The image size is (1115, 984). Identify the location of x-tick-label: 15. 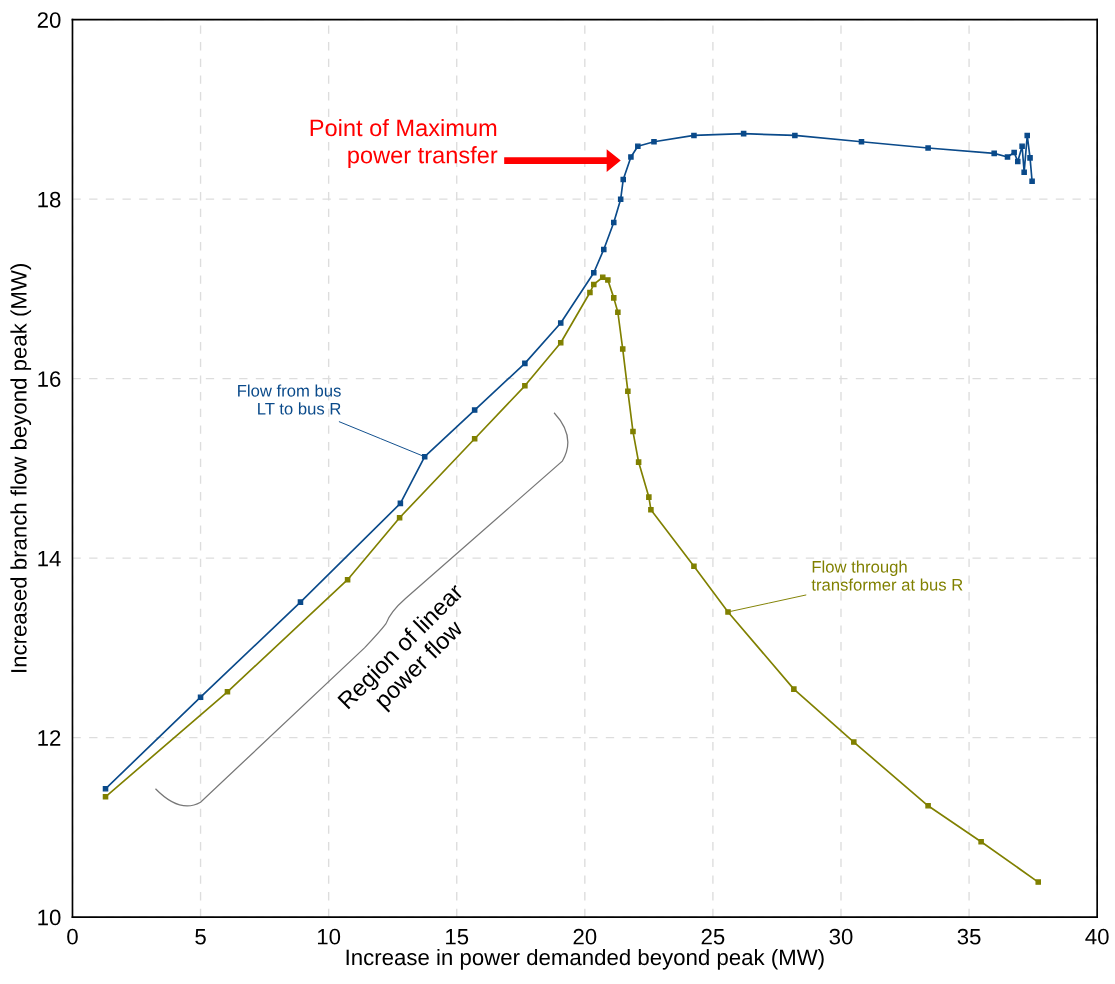
(457, 937).